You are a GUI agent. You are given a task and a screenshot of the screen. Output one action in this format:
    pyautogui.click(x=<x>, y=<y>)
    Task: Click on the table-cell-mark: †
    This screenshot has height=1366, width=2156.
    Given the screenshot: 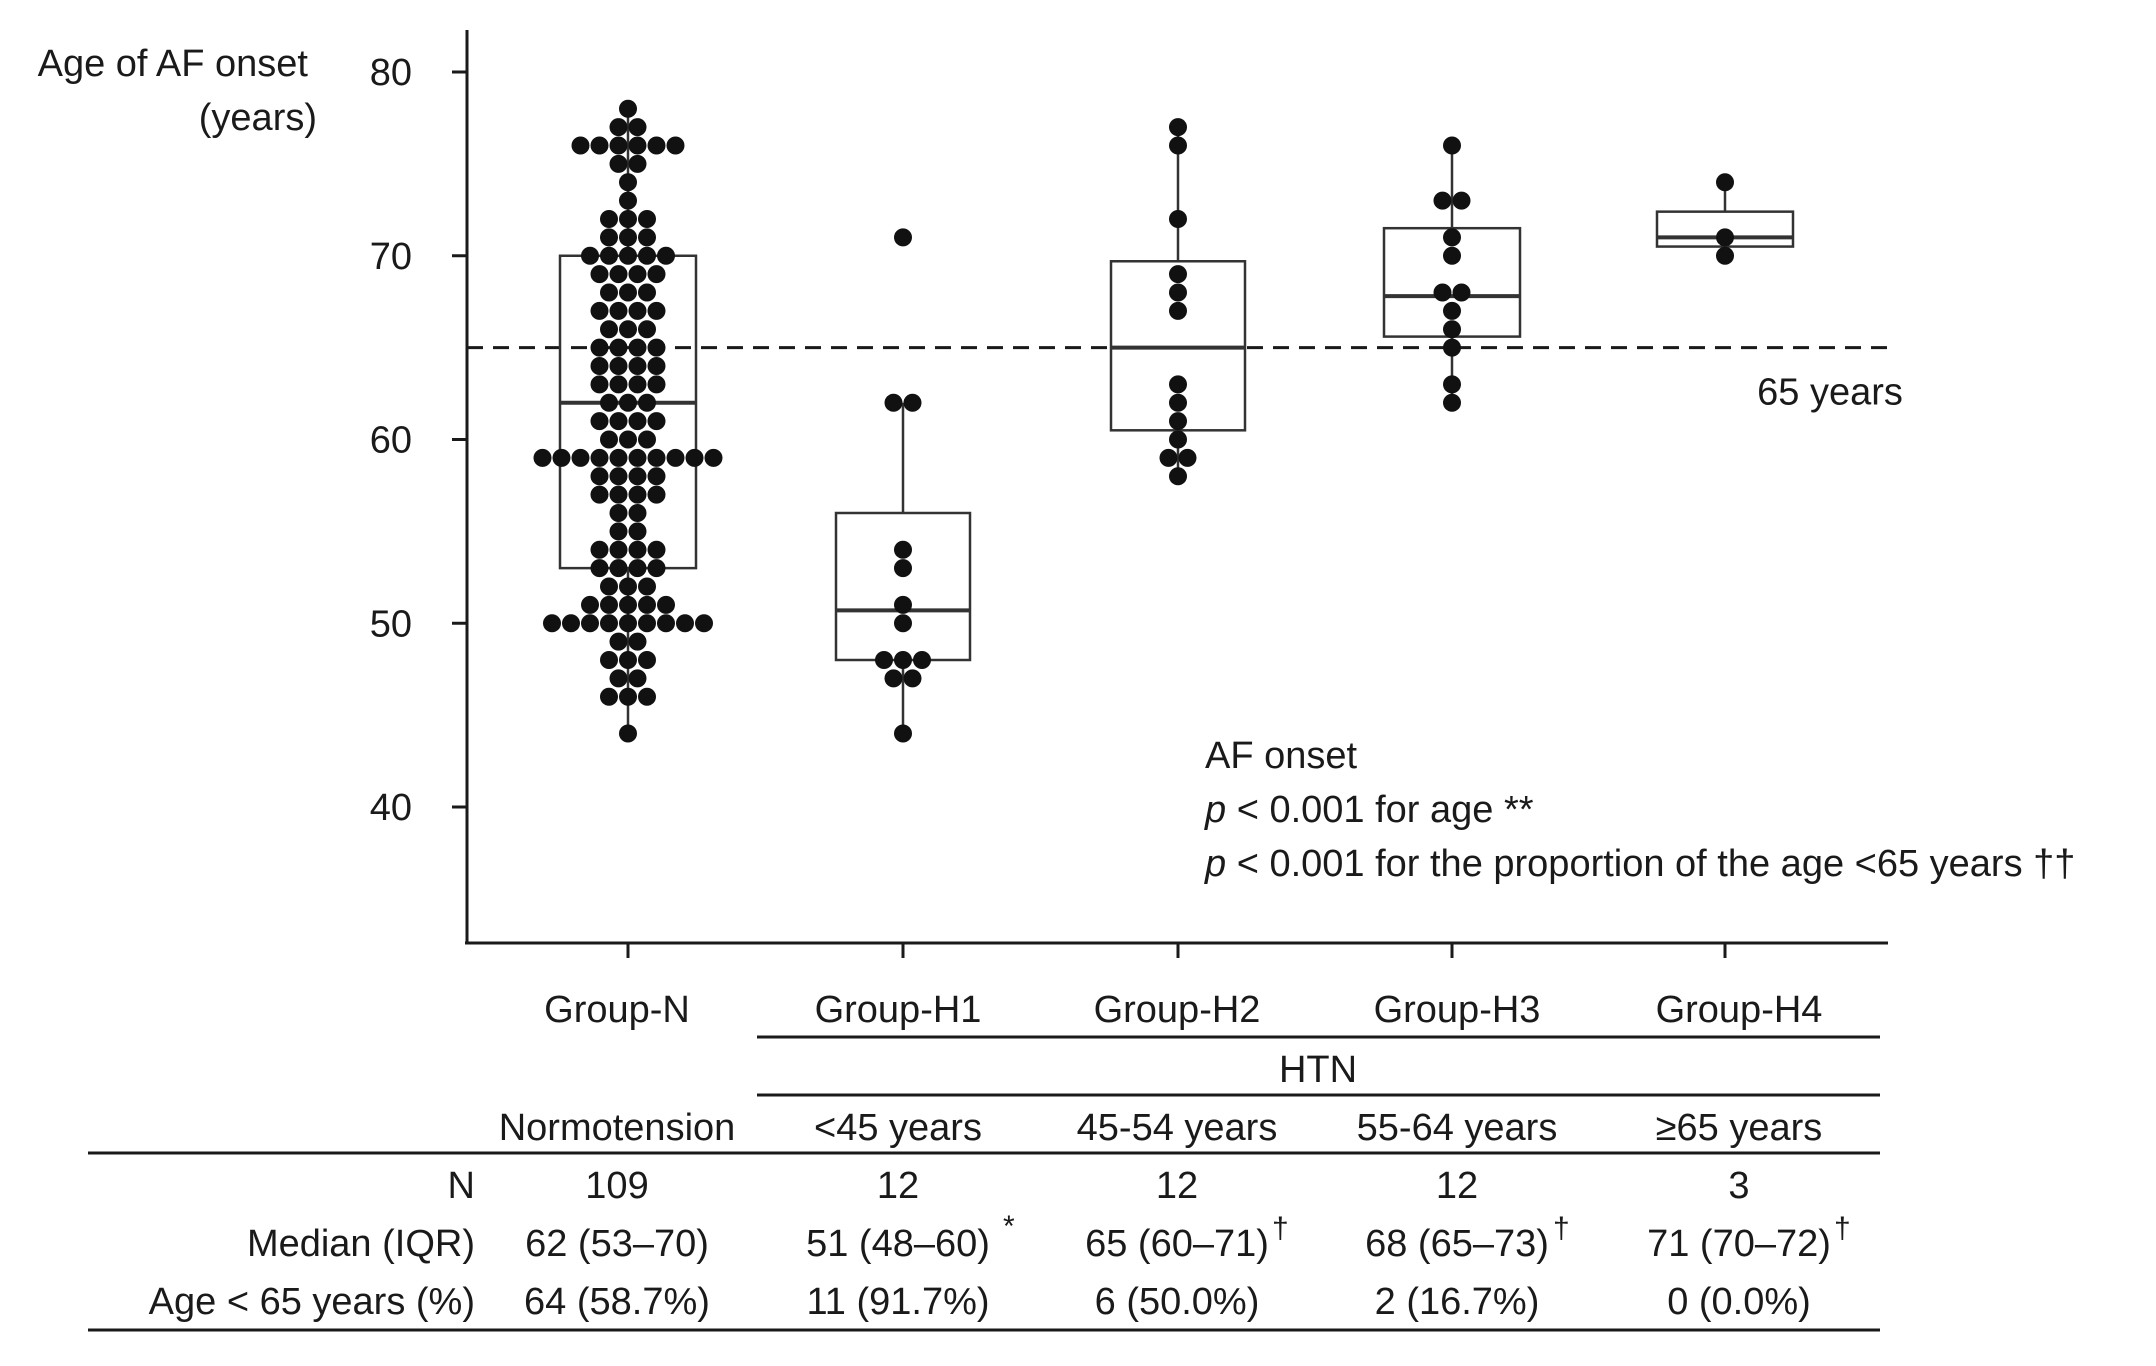 What is the action you would take?
    pyautogui.click(x=1842, y=1228)
    